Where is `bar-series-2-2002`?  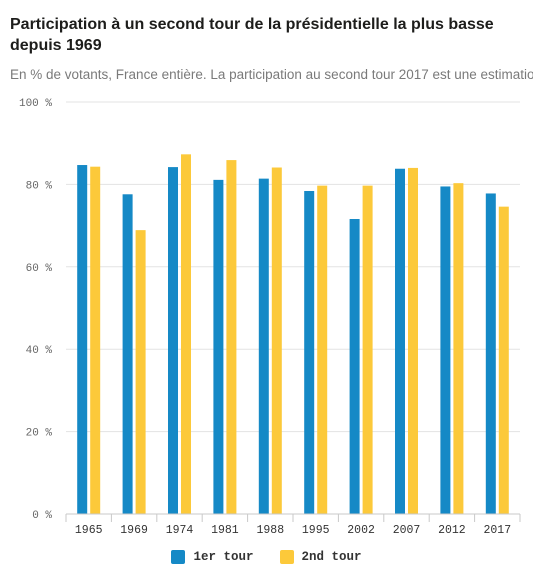
bar-series-2-2002 is located at coordinates (367, 350).